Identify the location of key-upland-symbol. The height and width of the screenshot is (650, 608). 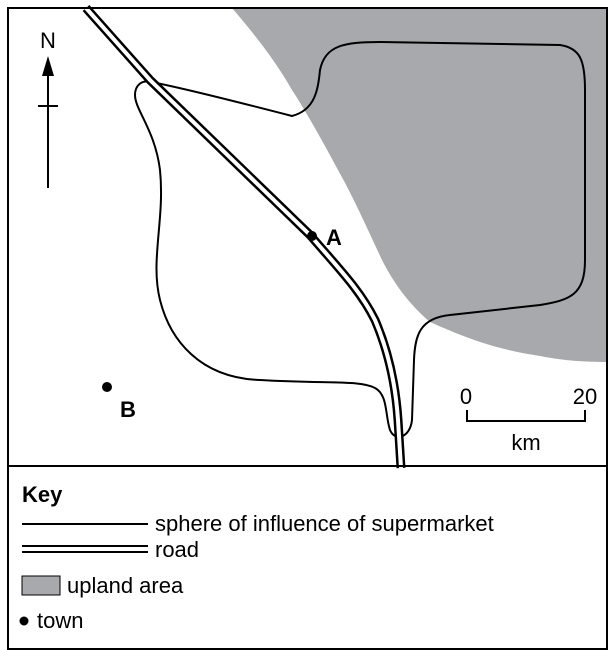
(41, 585).